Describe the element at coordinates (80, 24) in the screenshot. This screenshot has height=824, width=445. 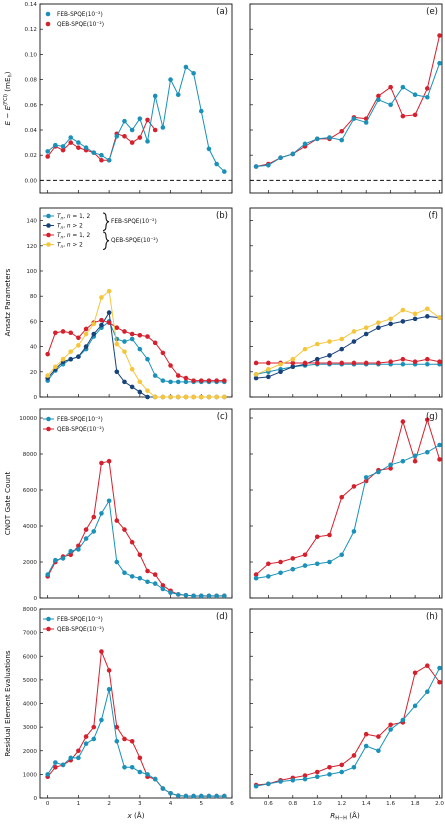
I see `panel-a-legend-label-1: QEB-SPQE(10⁻²)` at that location.